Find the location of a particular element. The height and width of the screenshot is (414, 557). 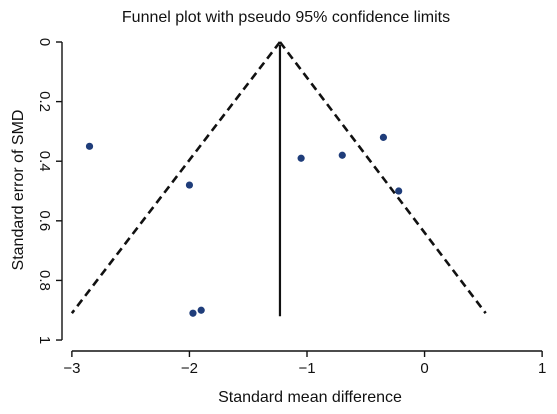

y-axis-label: Standard error of SMD is located at coordinates (18, 190).